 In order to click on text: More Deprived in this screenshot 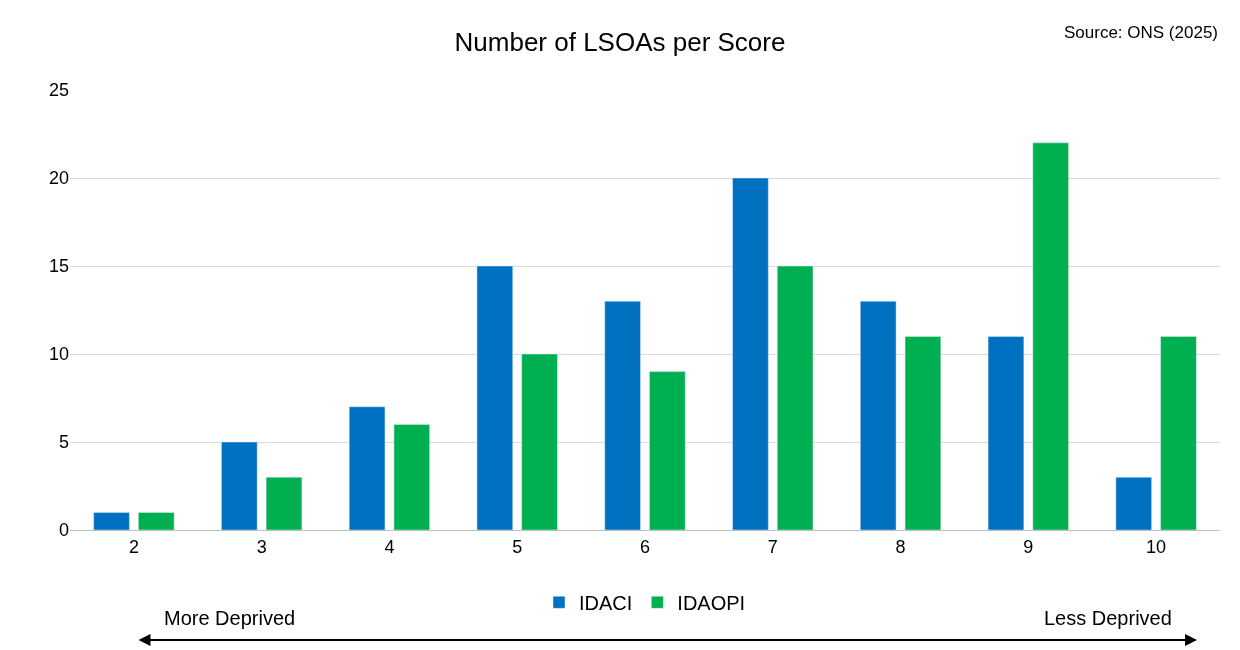, I will do `click(230, 618)`.